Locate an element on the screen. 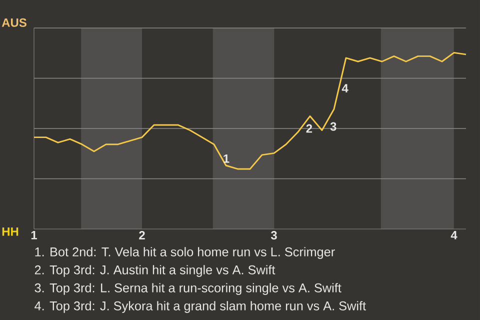  x-tick-label: 2 is located at coordinates (142, 235).